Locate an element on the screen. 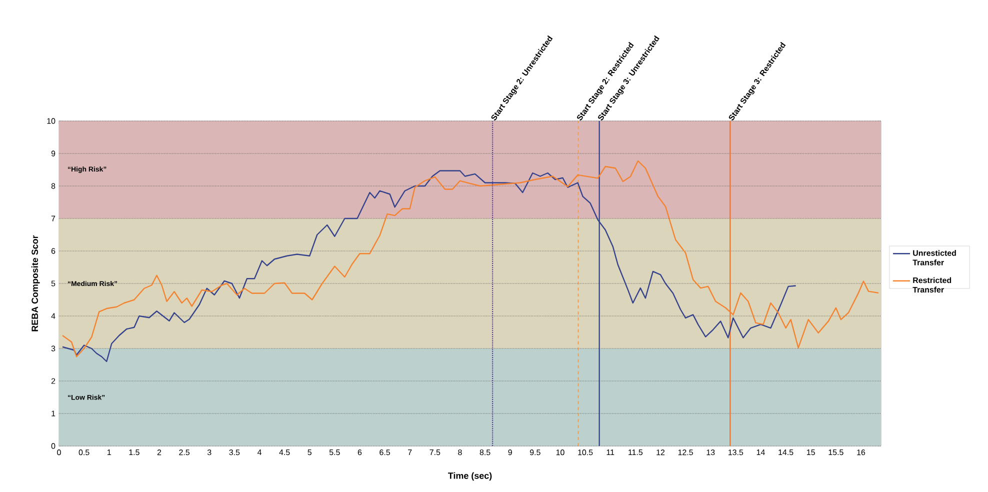  y-axis-title: REBA Composite Scor is located at coordinates (35, 283).